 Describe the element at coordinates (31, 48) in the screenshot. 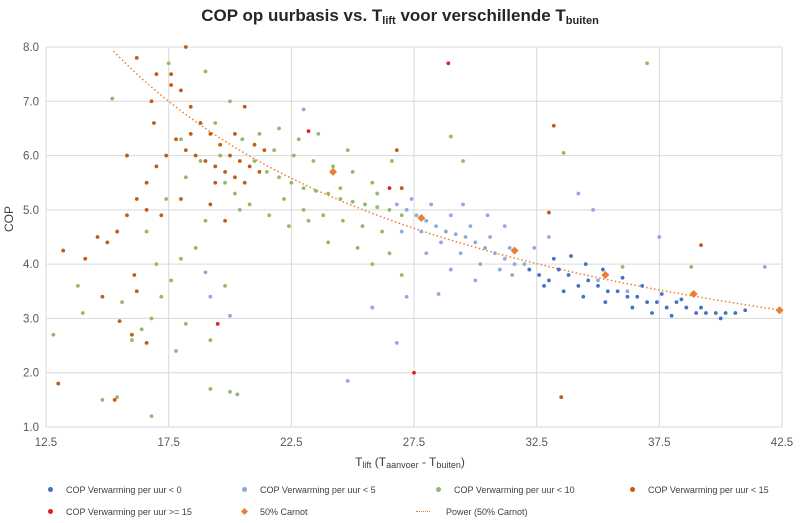

I see `y-tick-label: 8.0` at that location.